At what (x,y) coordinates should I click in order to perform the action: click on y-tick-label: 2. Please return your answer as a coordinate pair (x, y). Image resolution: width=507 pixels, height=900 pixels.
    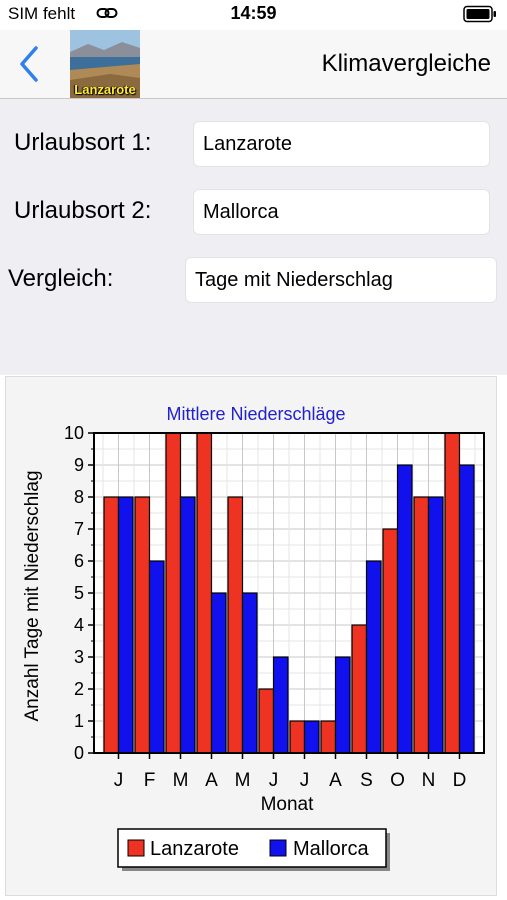
    Looking at the image, I should click on (79, 689).